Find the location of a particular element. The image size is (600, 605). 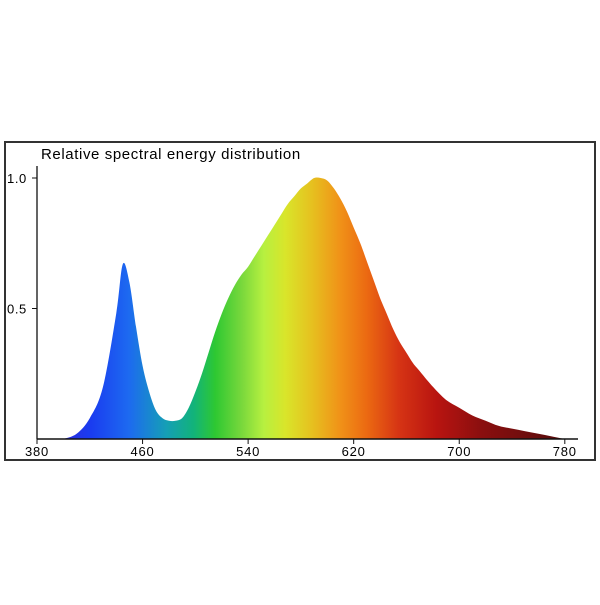

x-tick-label: 700 is located at coordinates (459, 451).